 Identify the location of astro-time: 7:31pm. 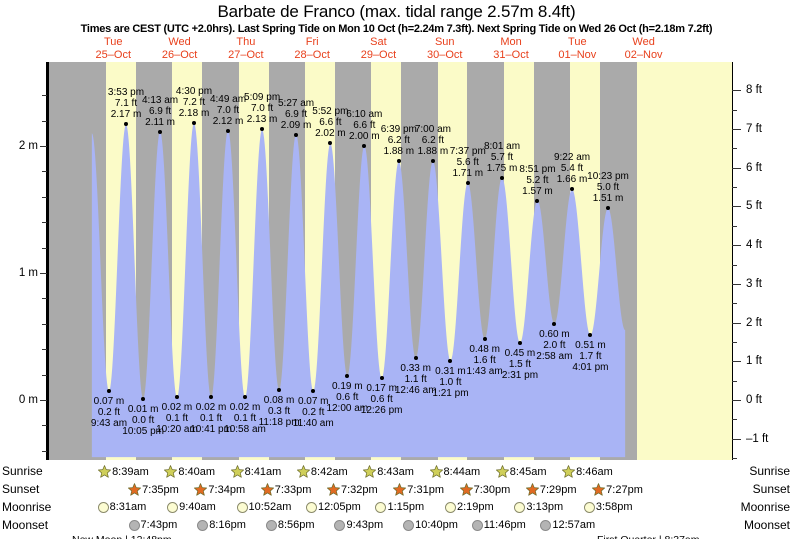
(425, 489).